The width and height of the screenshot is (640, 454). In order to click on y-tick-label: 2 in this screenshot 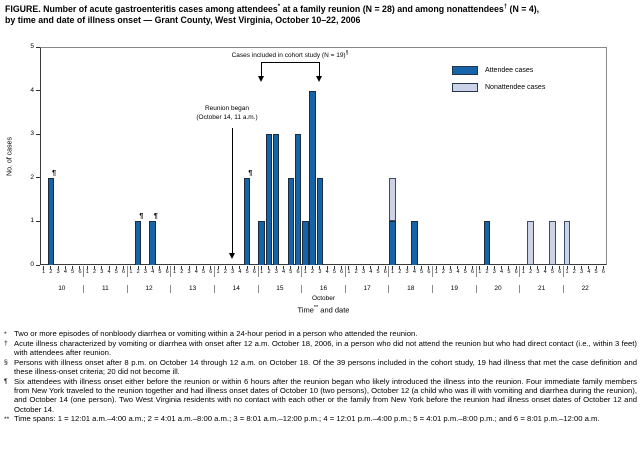, I will do `click(32, 177)`.